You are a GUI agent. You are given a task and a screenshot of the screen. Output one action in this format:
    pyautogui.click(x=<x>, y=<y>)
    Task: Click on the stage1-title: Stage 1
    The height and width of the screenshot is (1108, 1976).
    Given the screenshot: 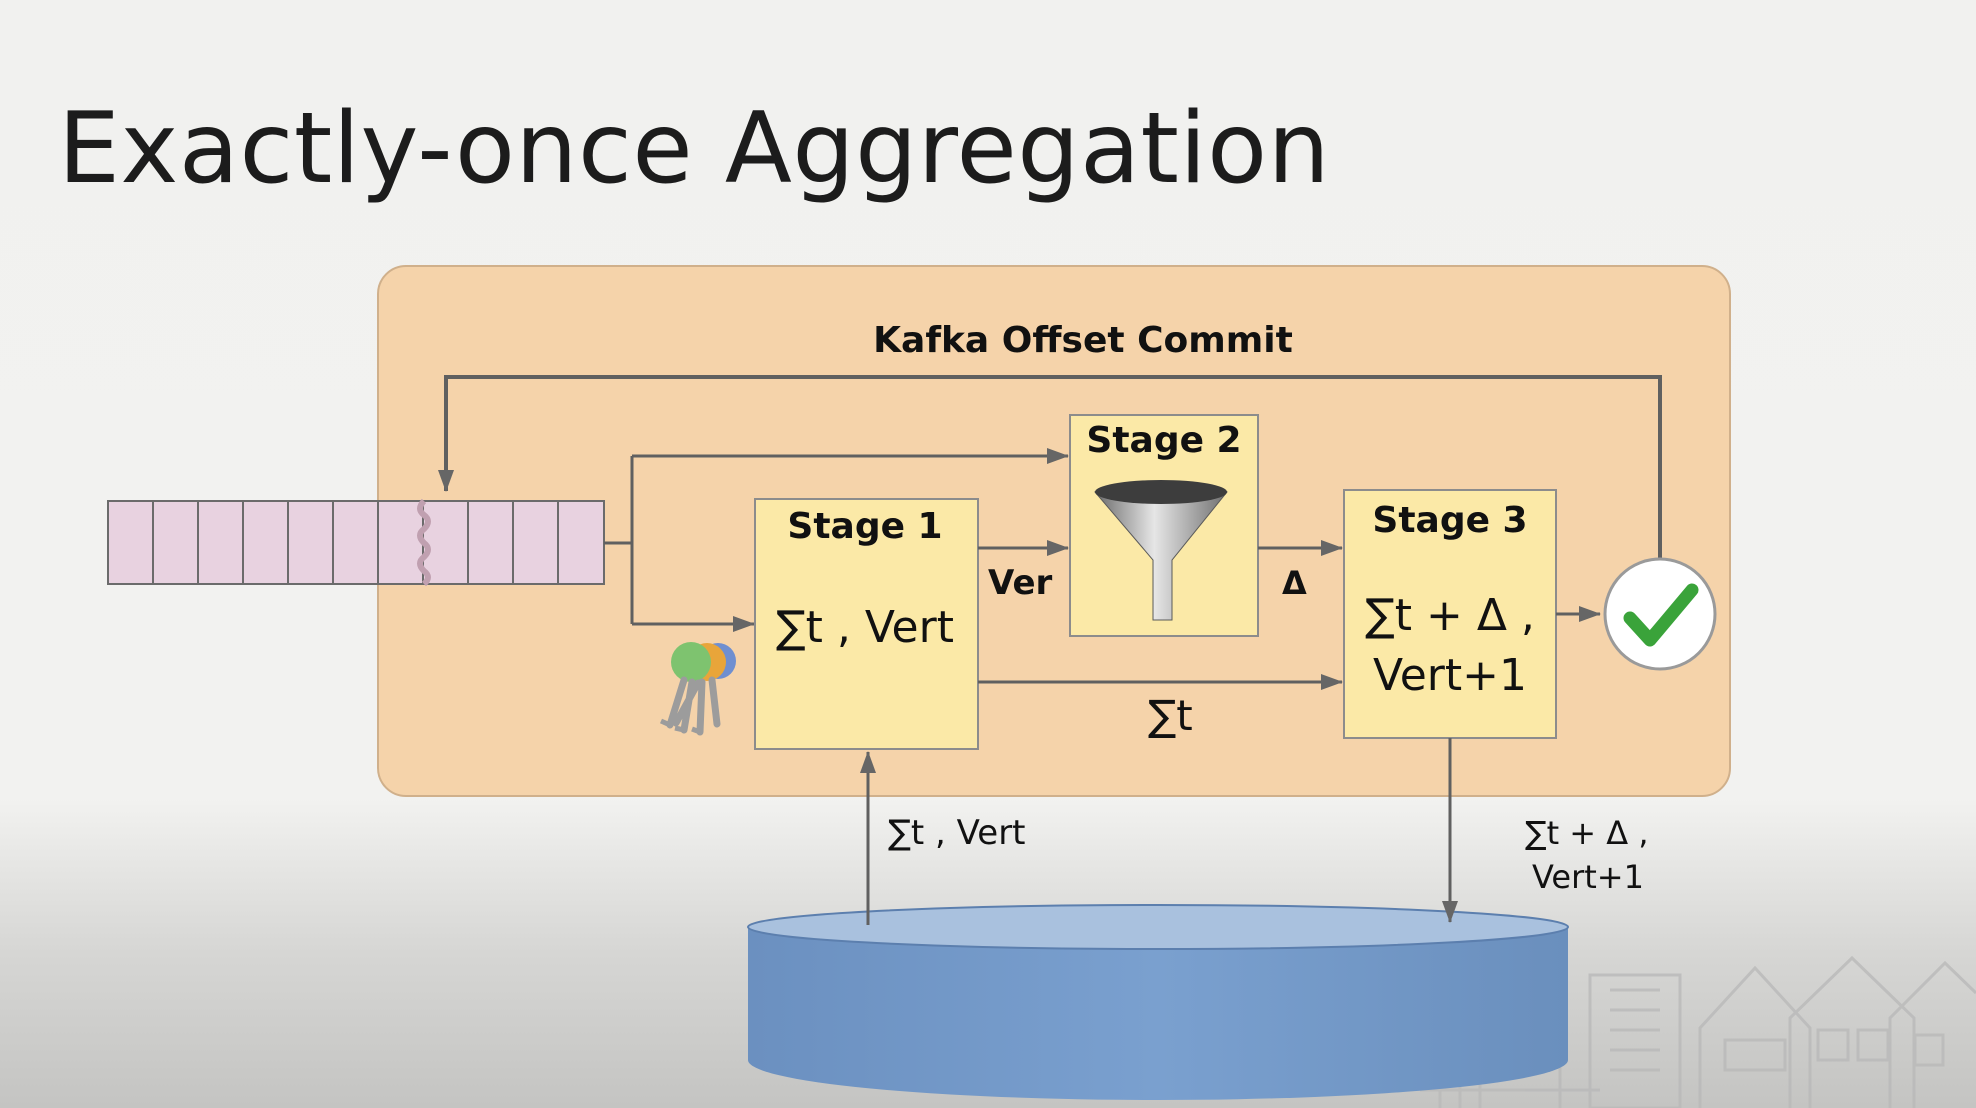 What is the action you would take?
    pyautogui.click(x=864, y=526)
    